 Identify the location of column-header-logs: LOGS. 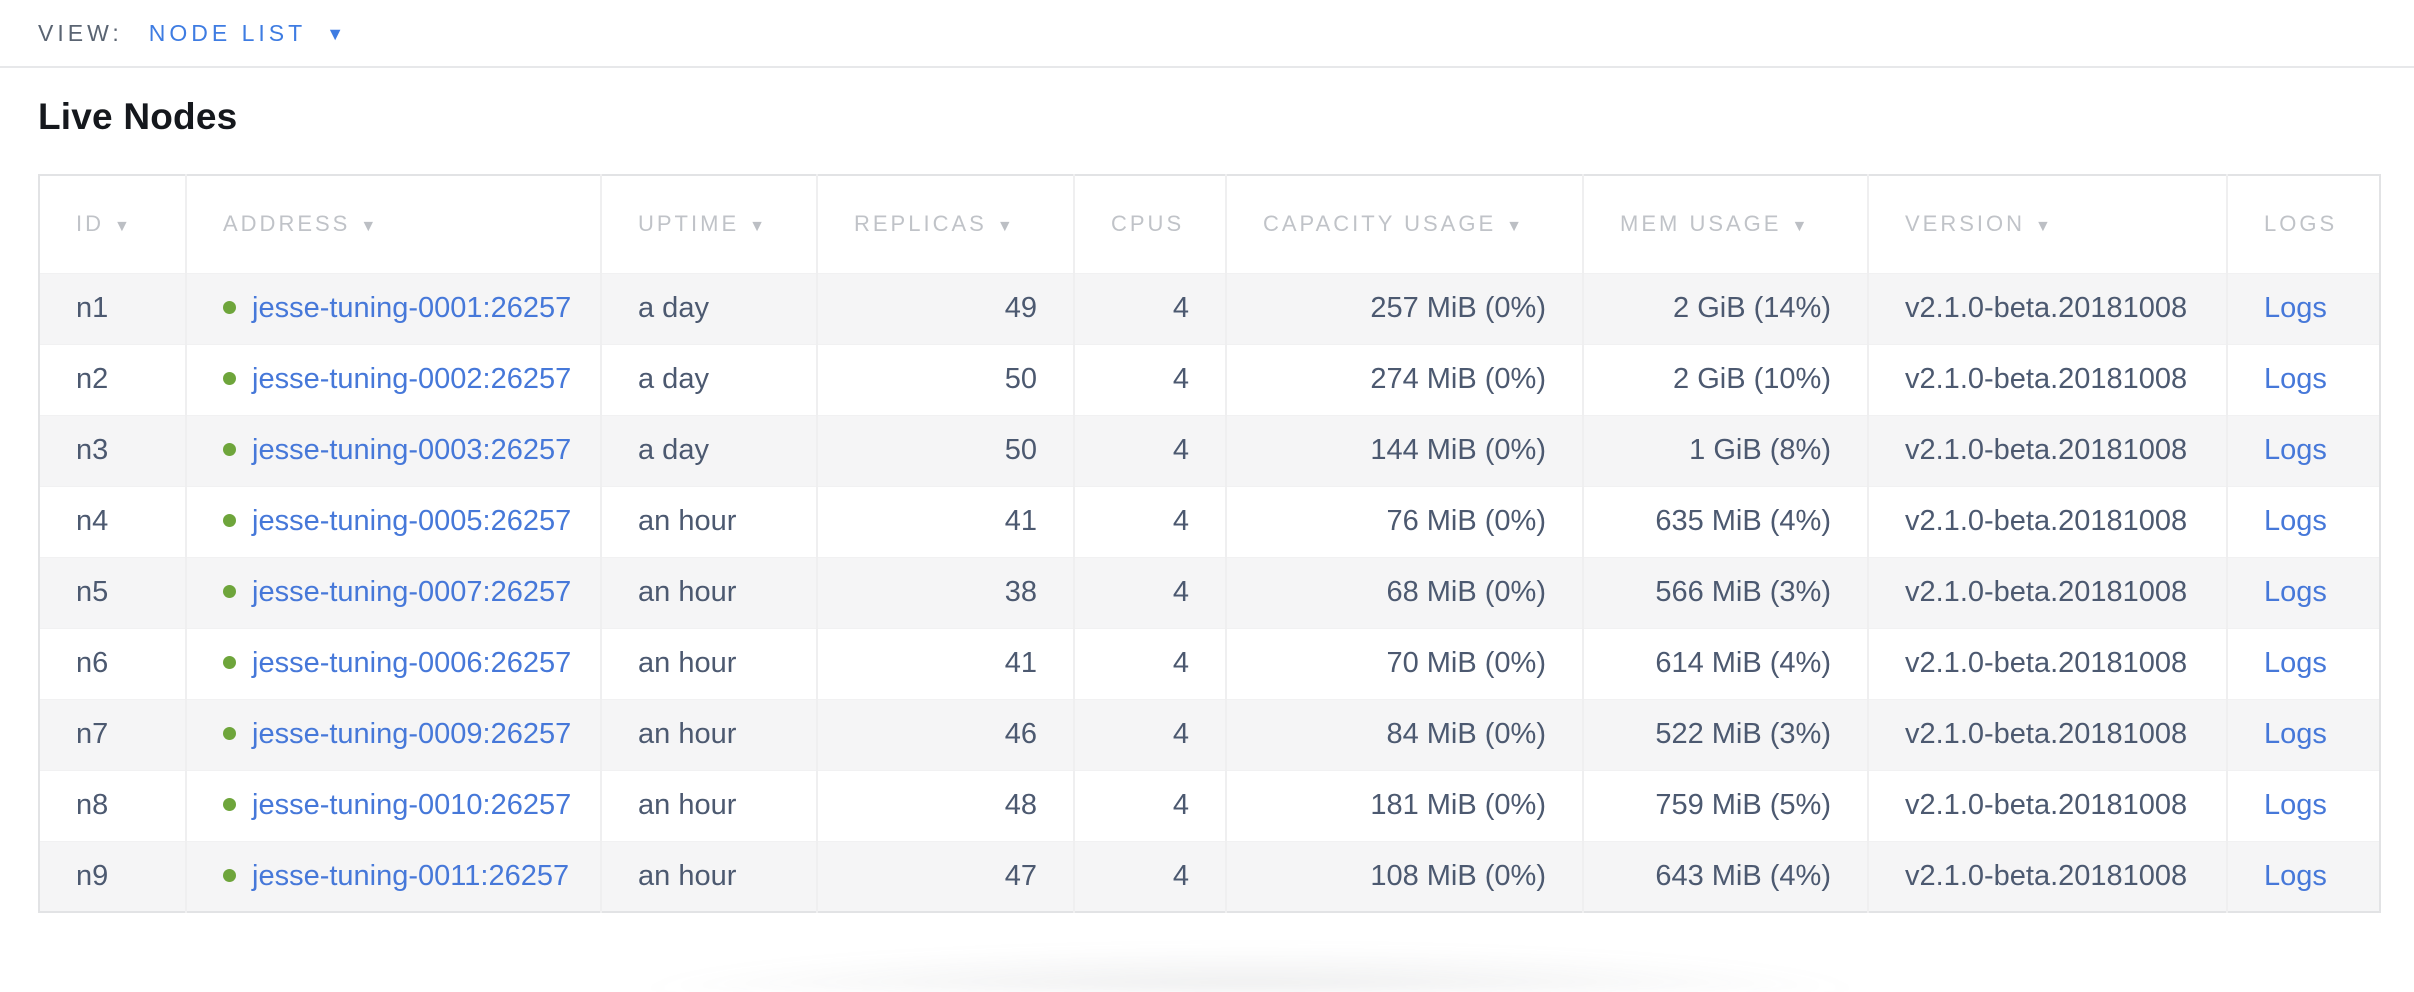
(2303, 224).